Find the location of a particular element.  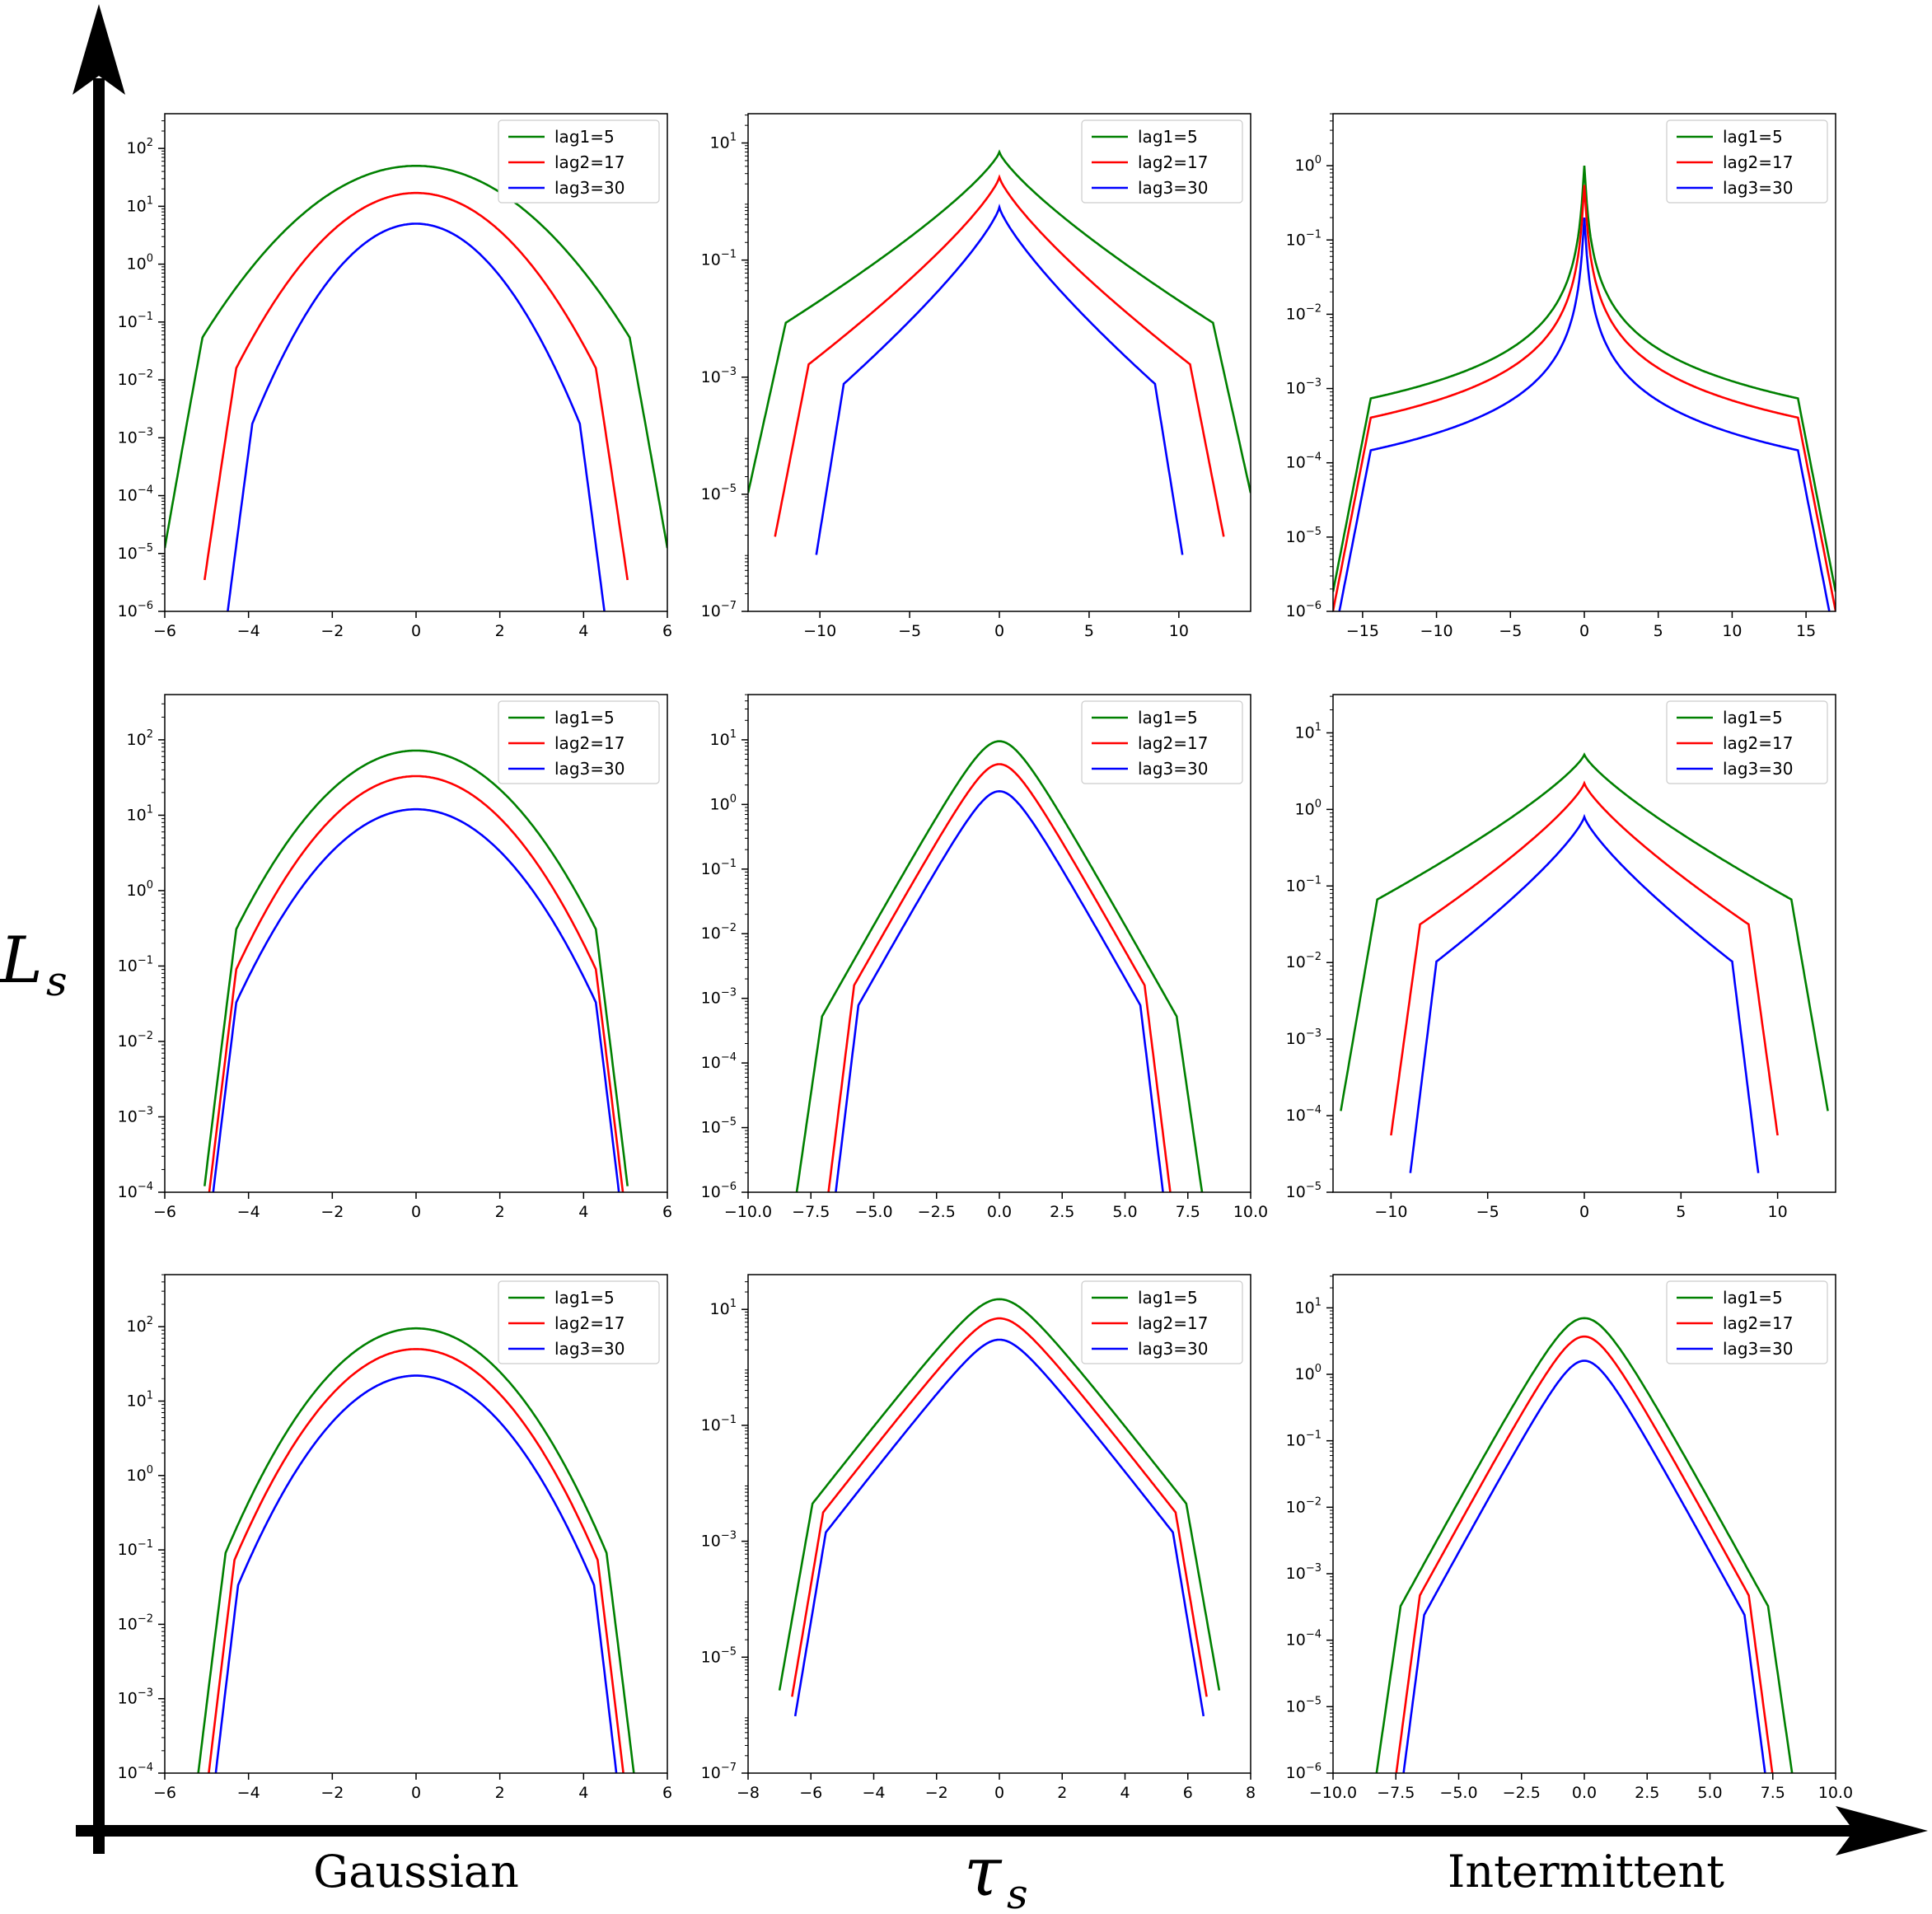

x-tick-label: 2.5 is located at coordinates (1647, 1793).